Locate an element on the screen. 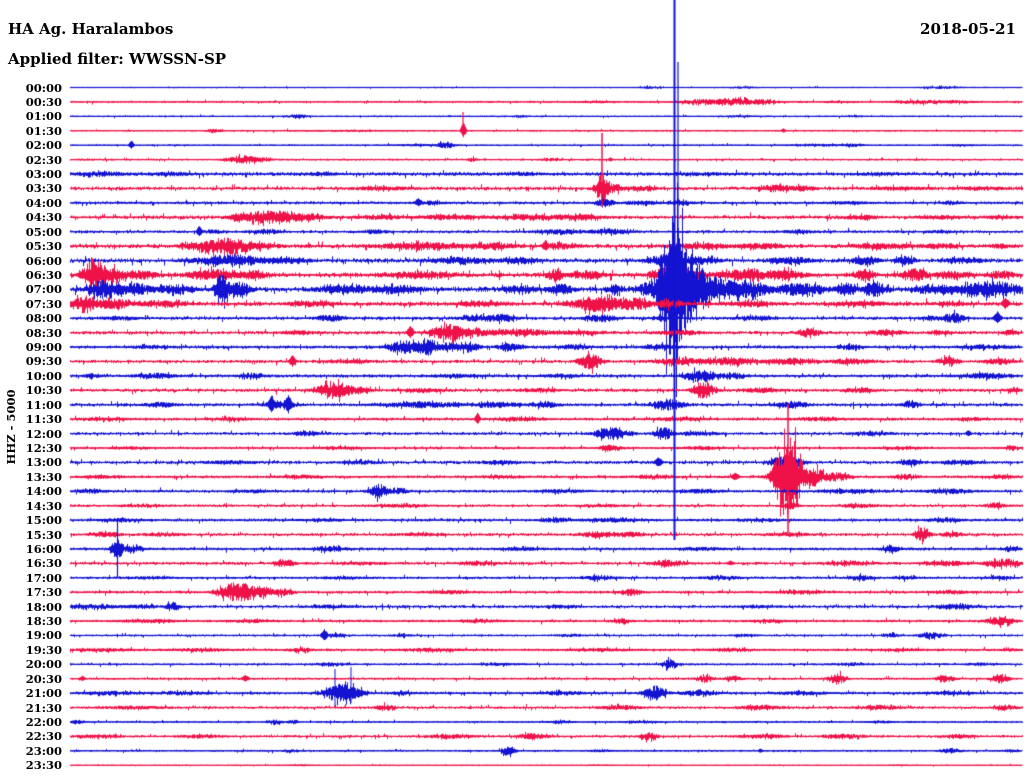 The height and width of the screenshot is (780, 1024). time-label: 11:00 is located at coordinates (43, 404).